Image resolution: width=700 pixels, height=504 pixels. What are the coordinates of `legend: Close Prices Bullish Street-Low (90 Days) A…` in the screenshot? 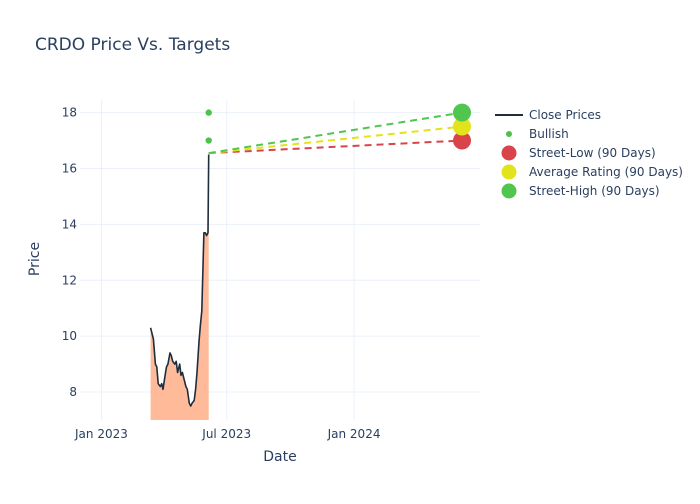 It's located at (589, 153).